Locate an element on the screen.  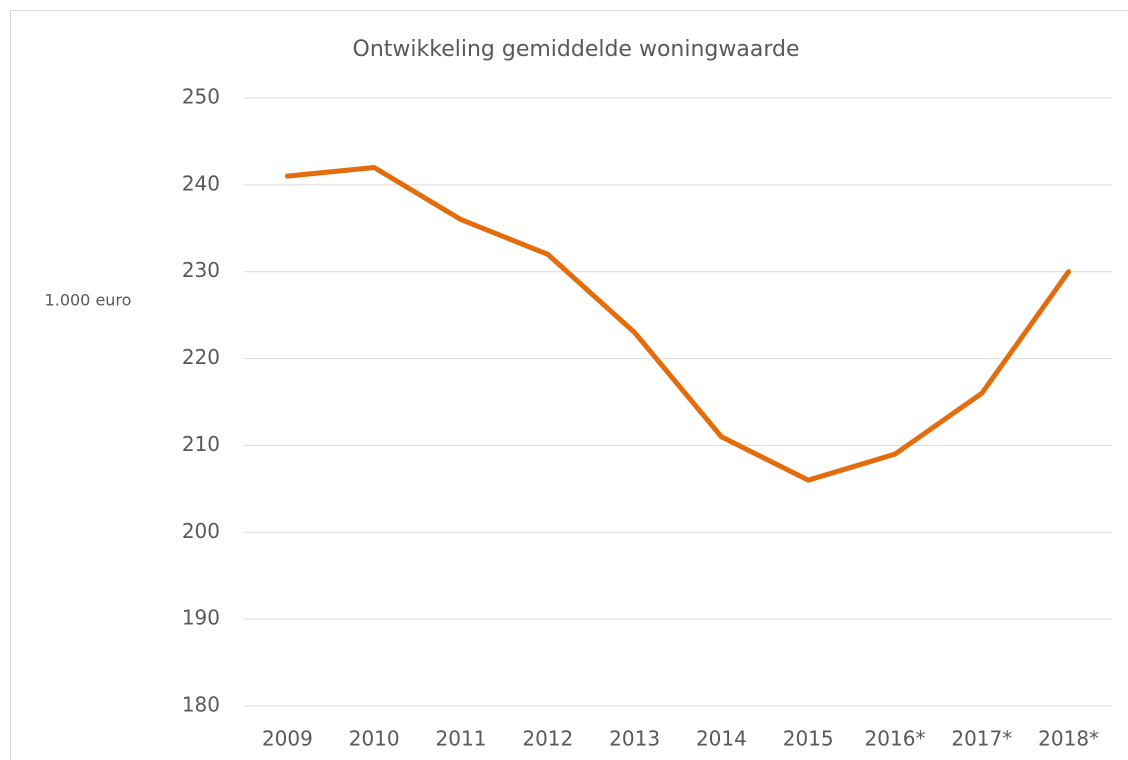
y-tick-label: 220 is located at coordinates (201, 357).